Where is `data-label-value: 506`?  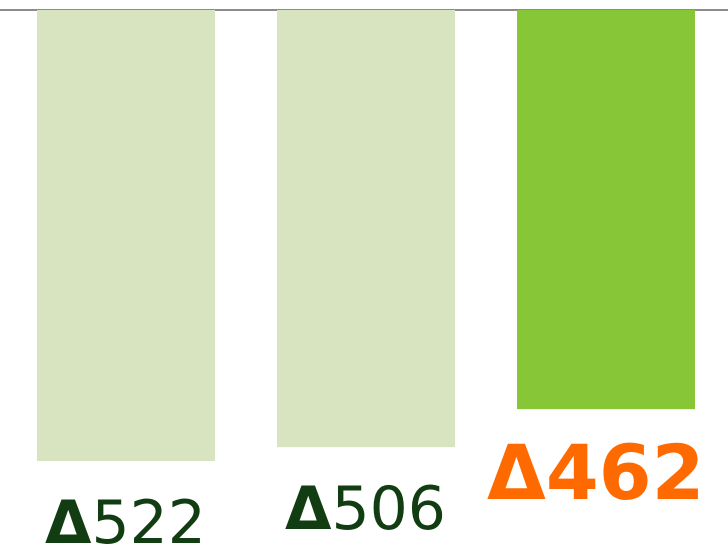
data-label-value: 506 is located at coordinates (388, 509).